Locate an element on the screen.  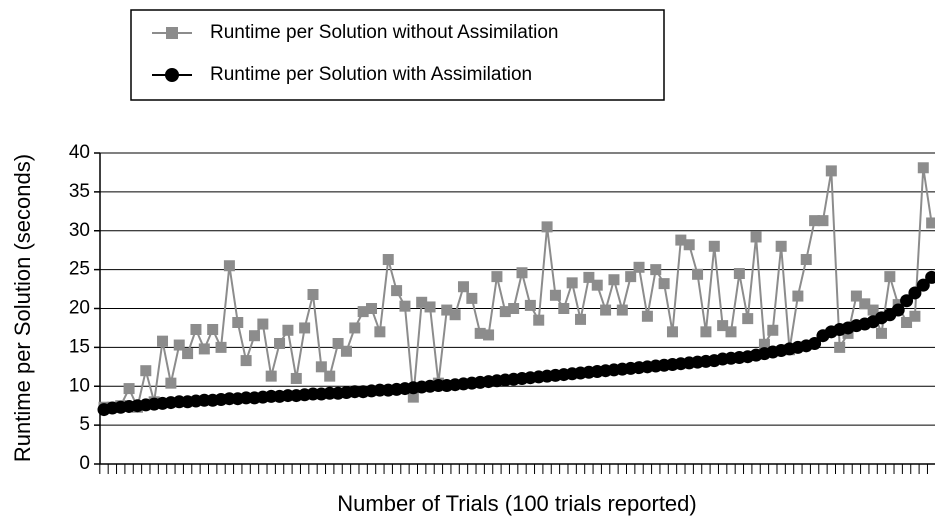
y-tick-label: 15 is located at coordinates (79, 346).